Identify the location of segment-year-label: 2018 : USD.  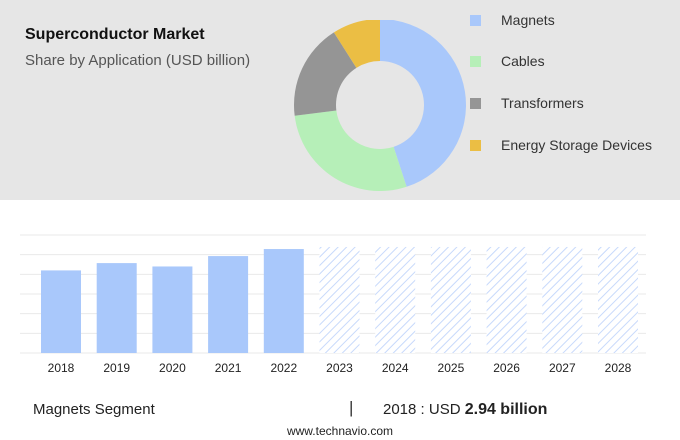
(422, 409).